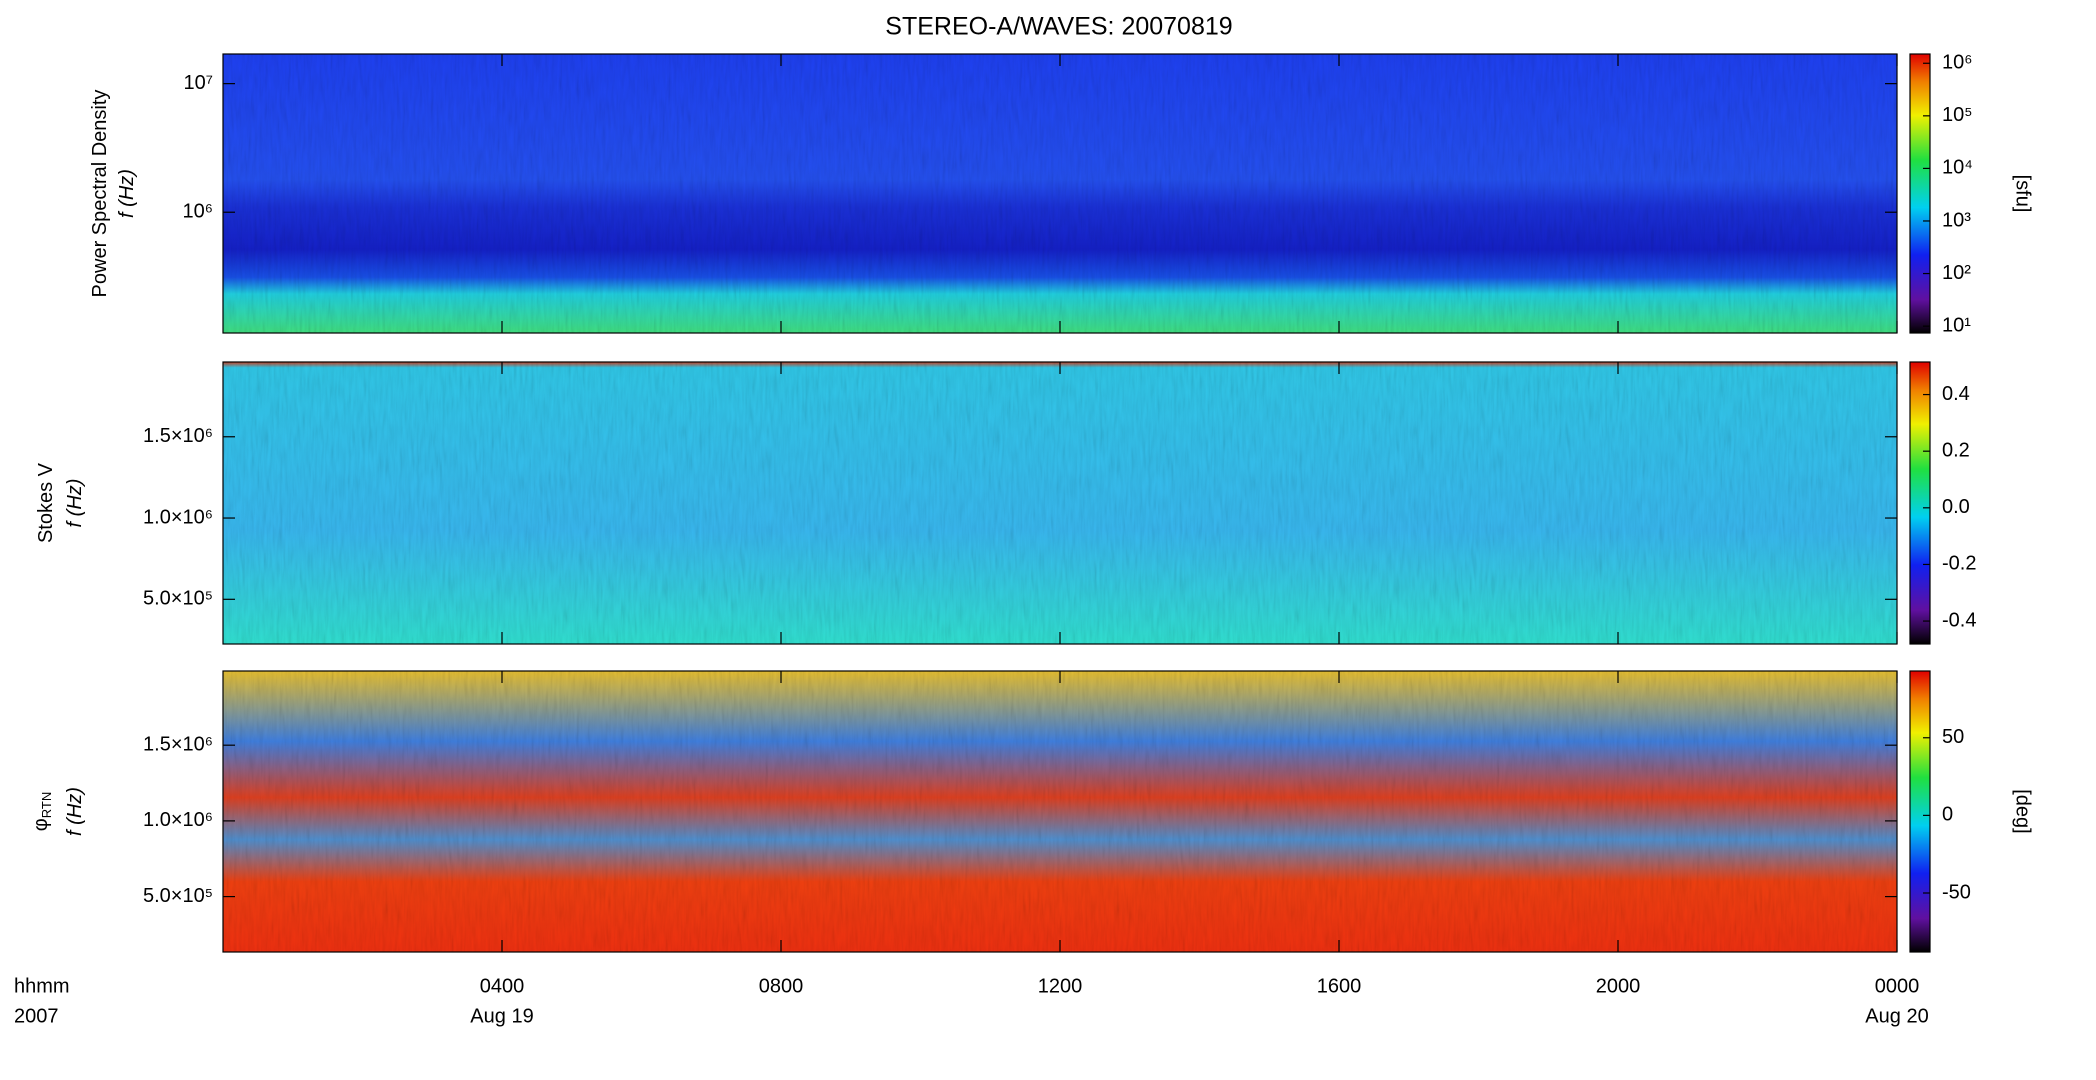 Image resolution: width=2096 pixels, height=1080 pixels. Describe the element at coordinates (501, 1016) in the screenshot. I see `x-date-label: Aug 19` at that location.